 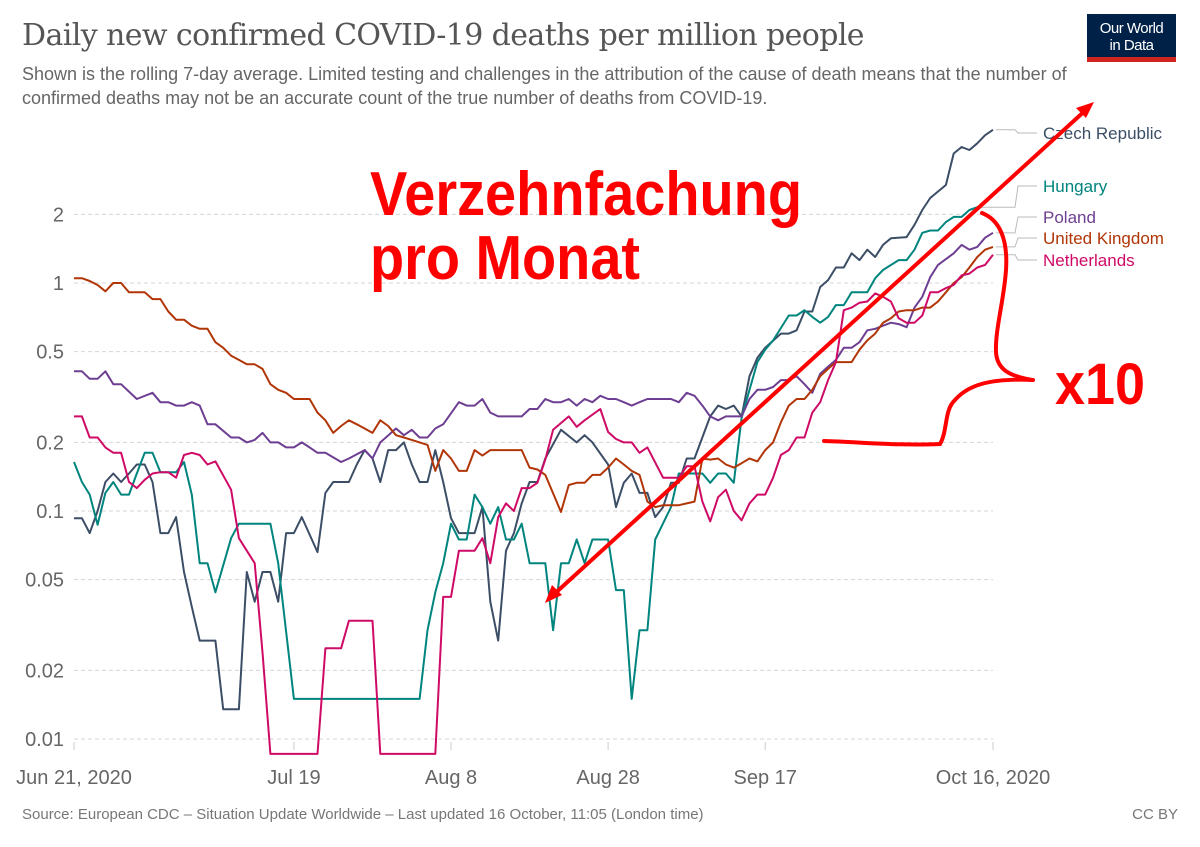 What do you see at coordinates (1075, 186) in the screenshot?
I see `legend-label-hungary: Hungary` at bounding box center [1075, 186].